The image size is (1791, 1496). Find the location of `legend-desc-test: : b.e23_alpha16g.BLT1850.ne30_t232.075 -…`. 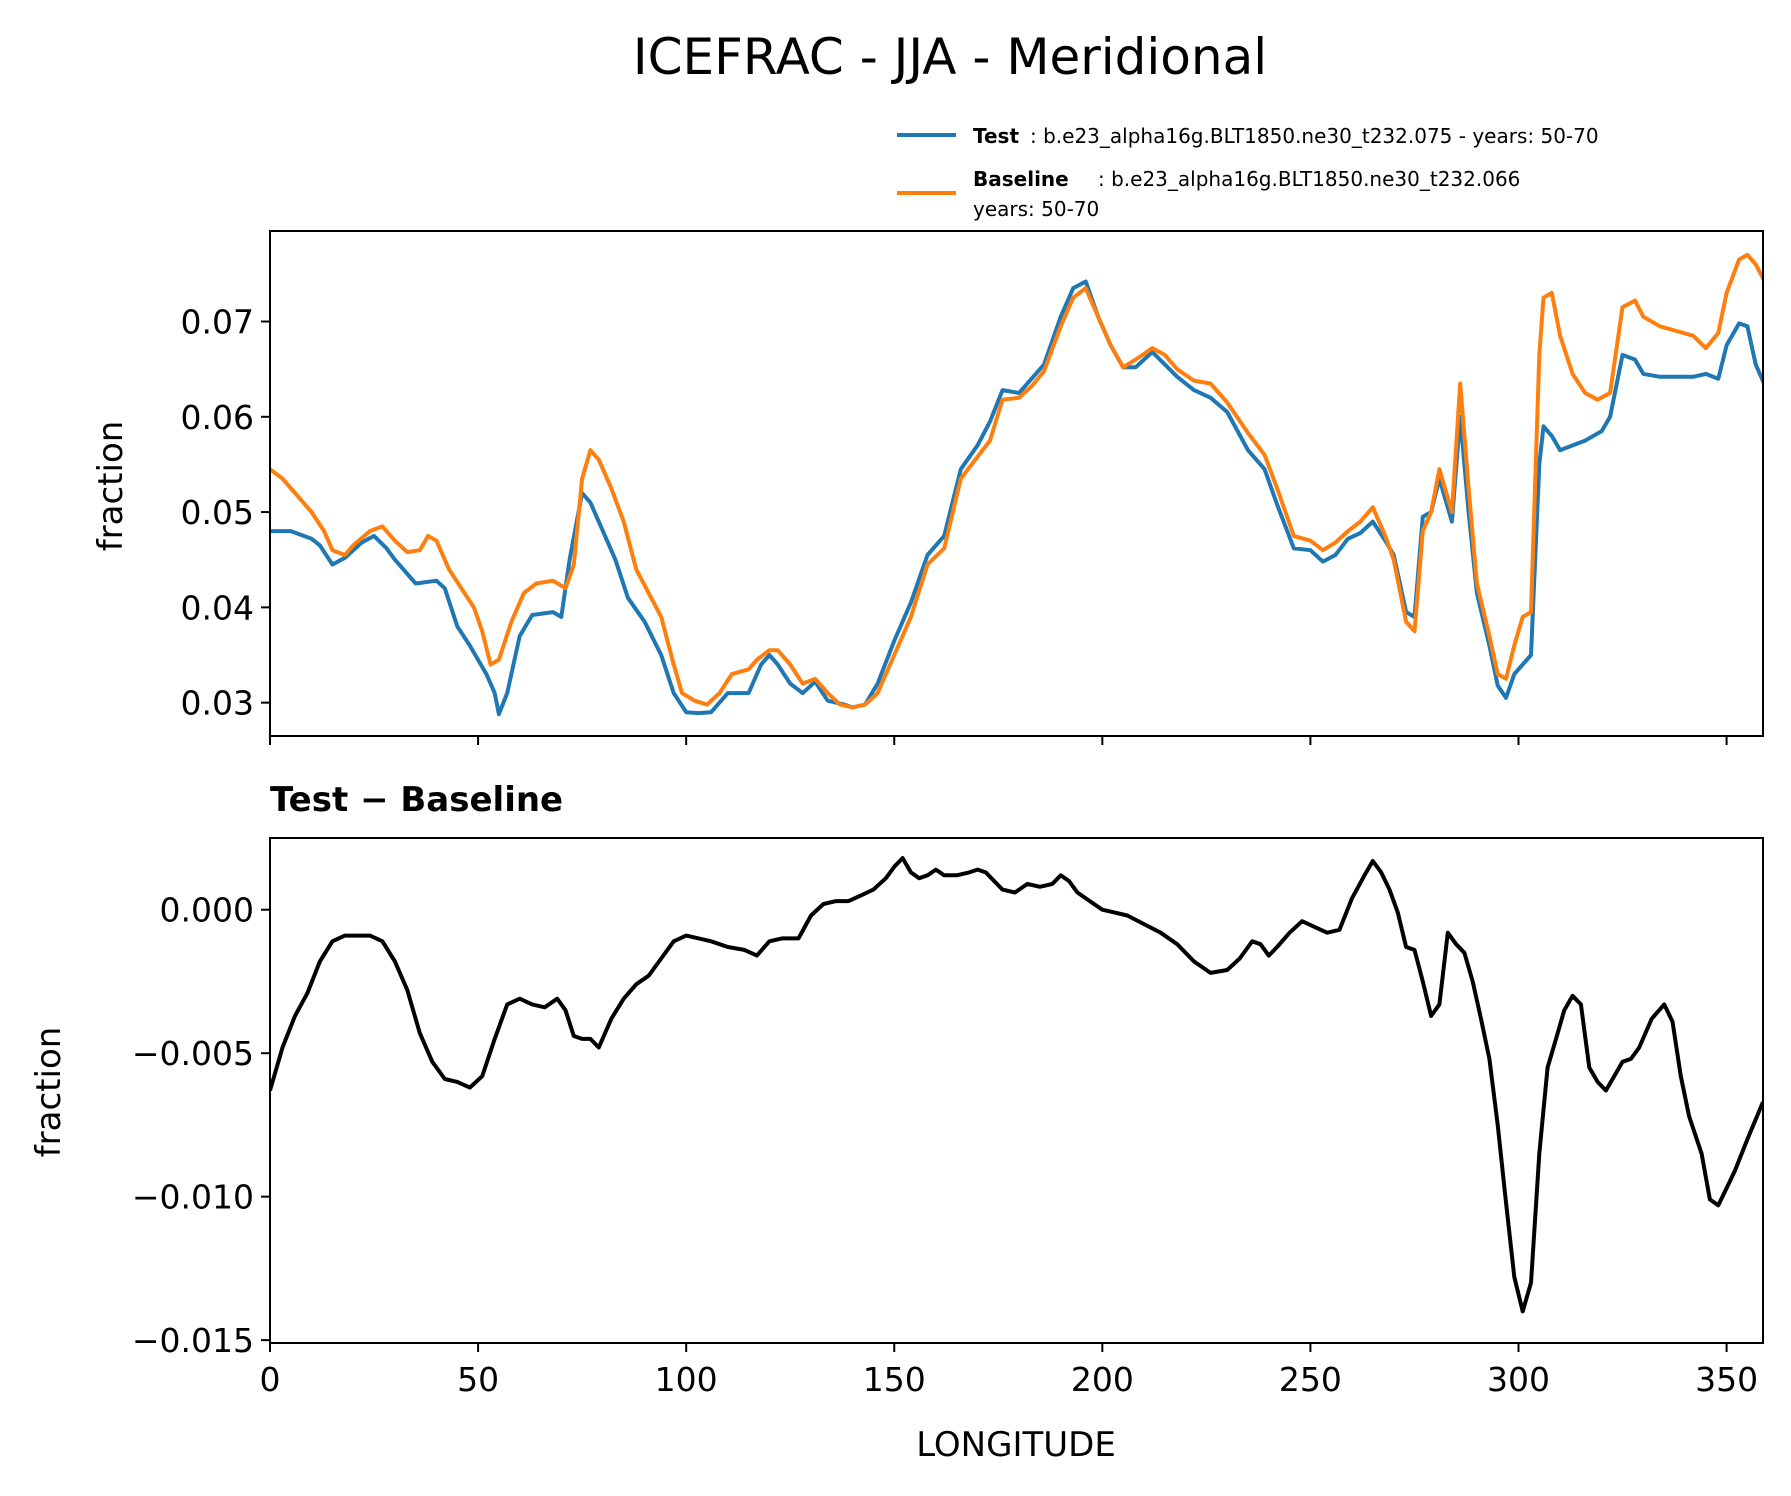

legend-desc-test: : b.e23_alpha16g.BLT1850.ne30_t232.075 -… is located at coordinates (1314, 136).